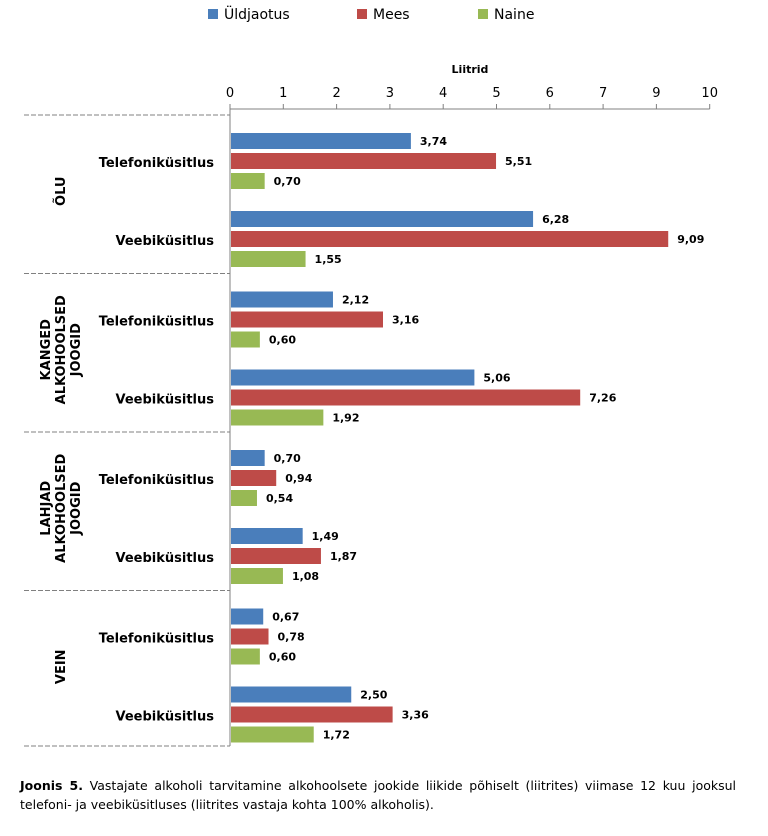 This screenshot has width=768, height=836. I want to click on x-tick-label: 9, so click(656, 93).